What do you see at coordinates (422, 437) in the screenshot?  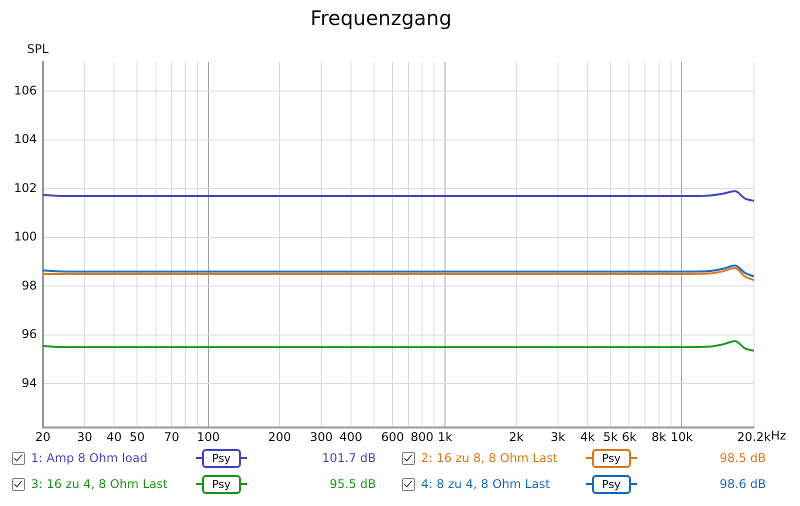 I see `x-tick-label: 800` at bounding box center [422, 437].